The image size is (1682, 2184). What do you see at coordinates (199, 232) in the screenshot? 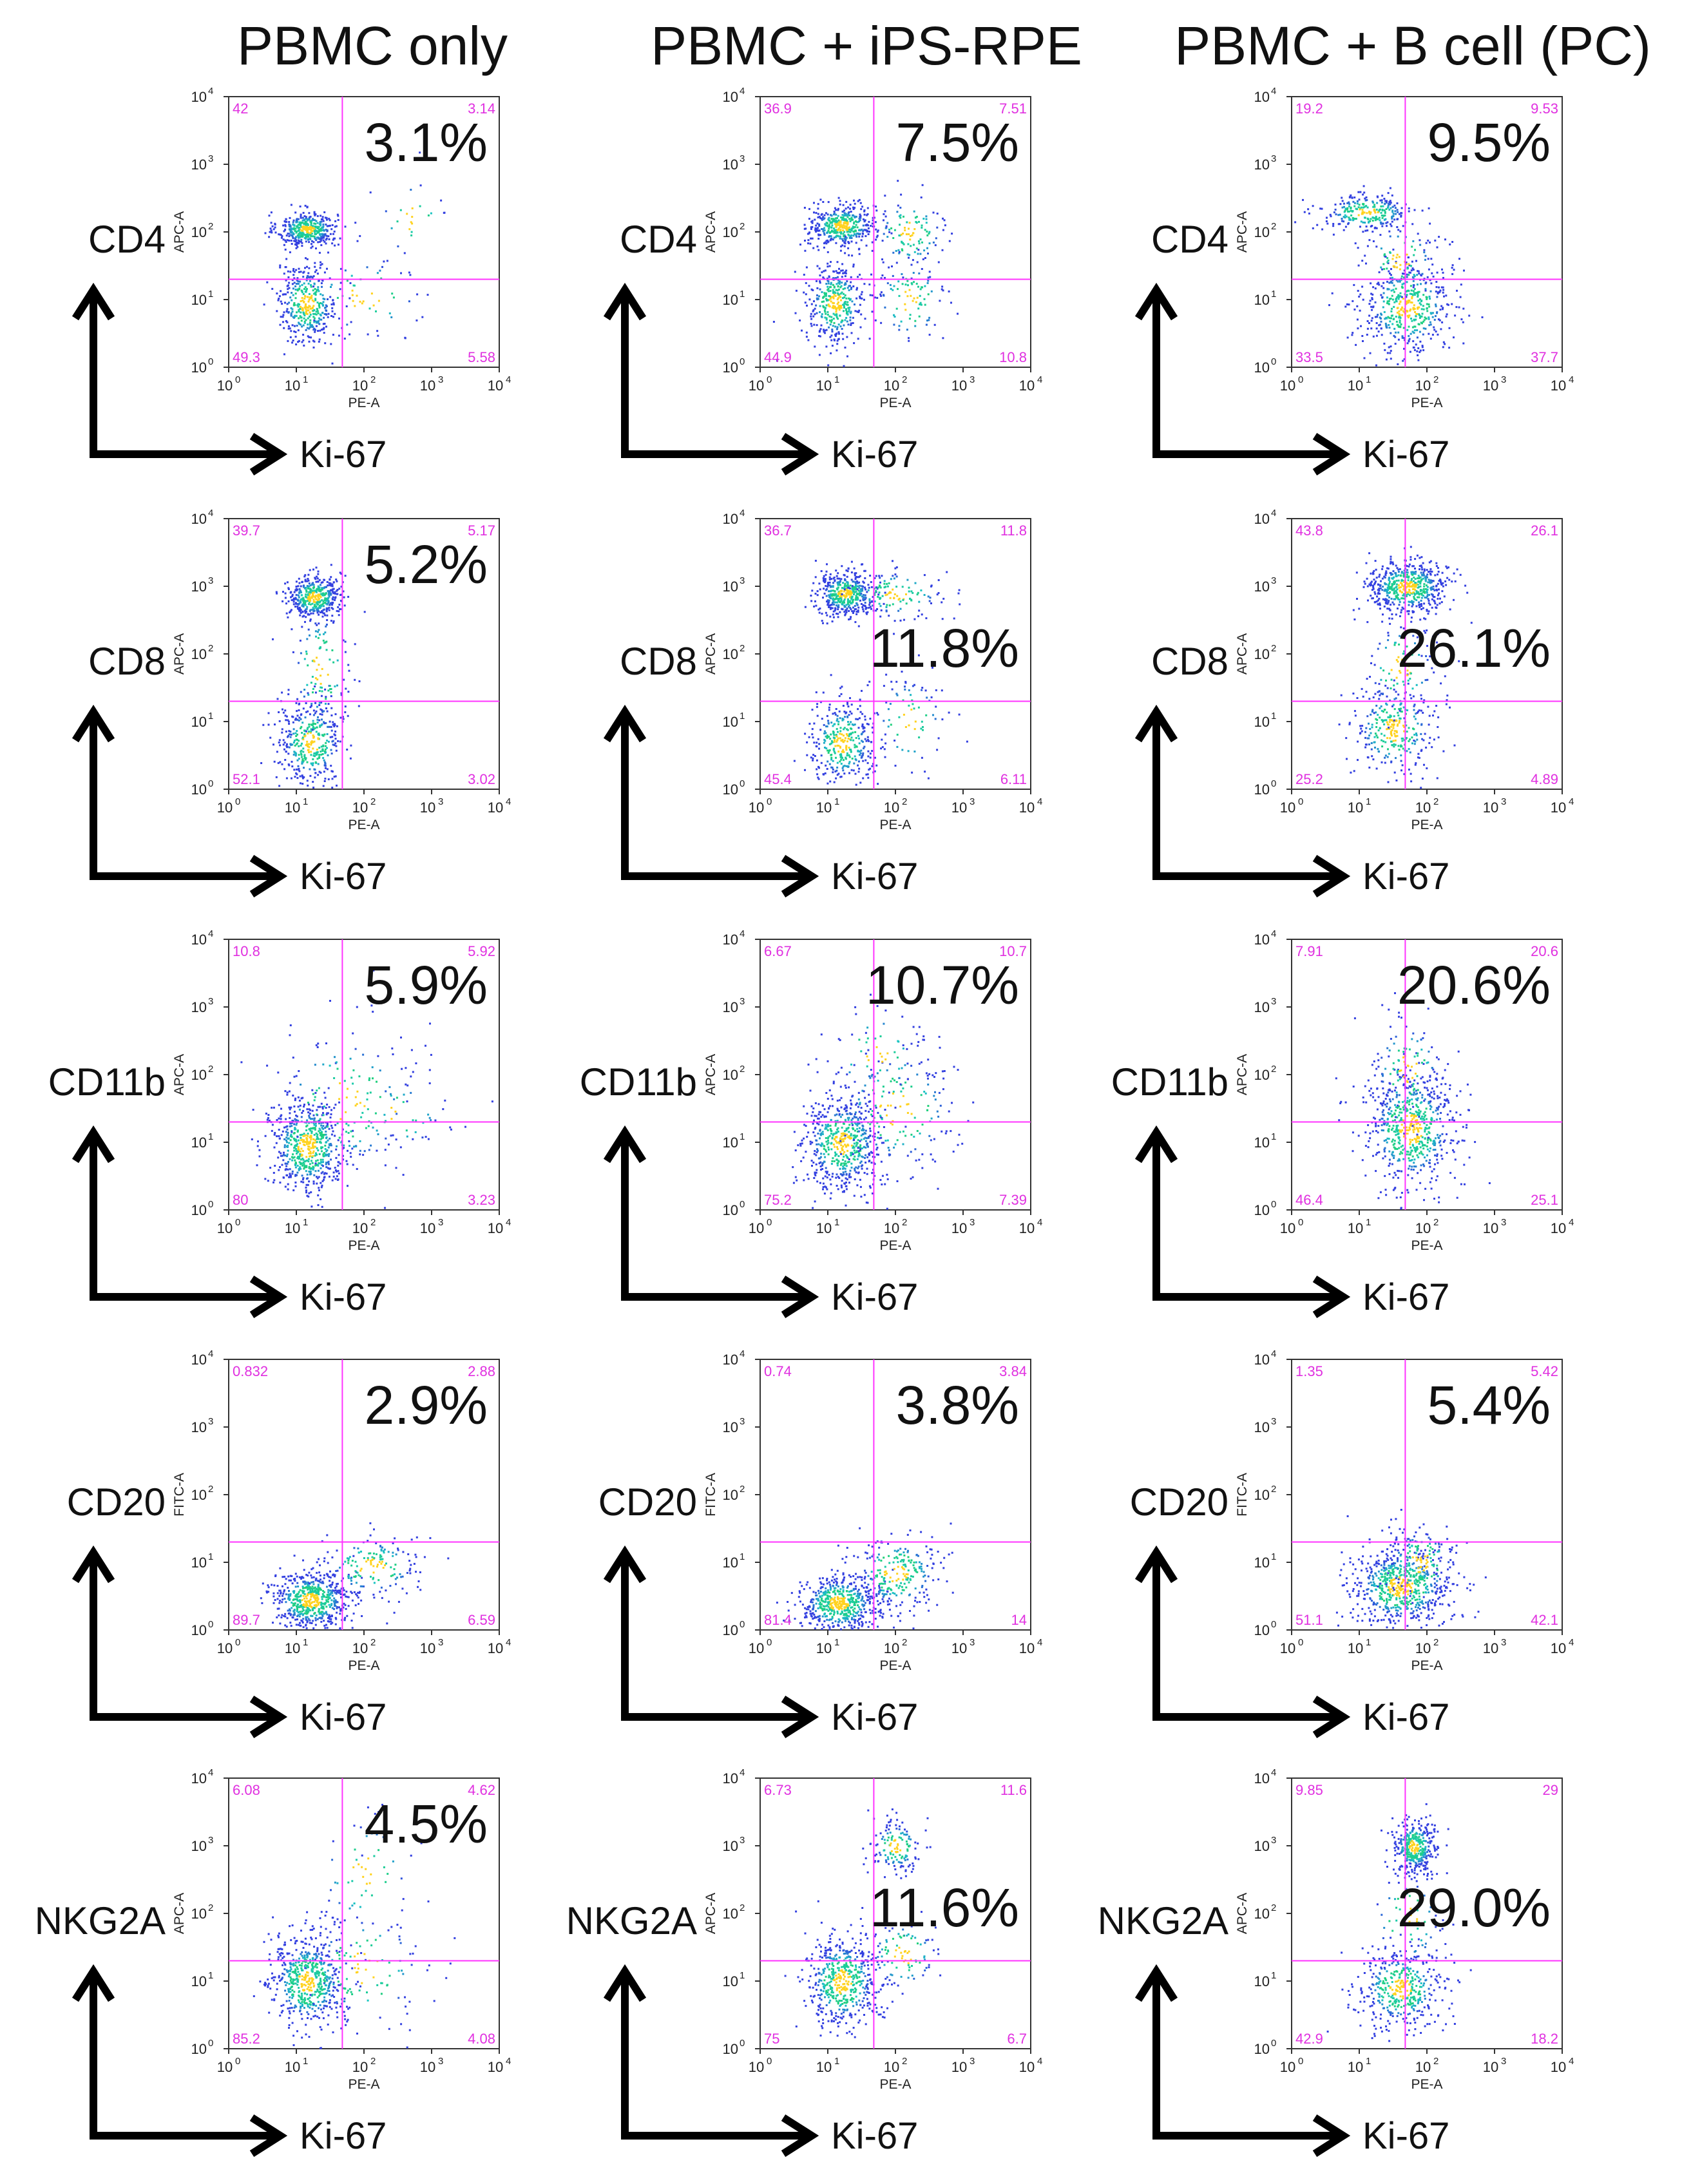
I see `y-tick-label: 10` at bounding box center [199, 232].